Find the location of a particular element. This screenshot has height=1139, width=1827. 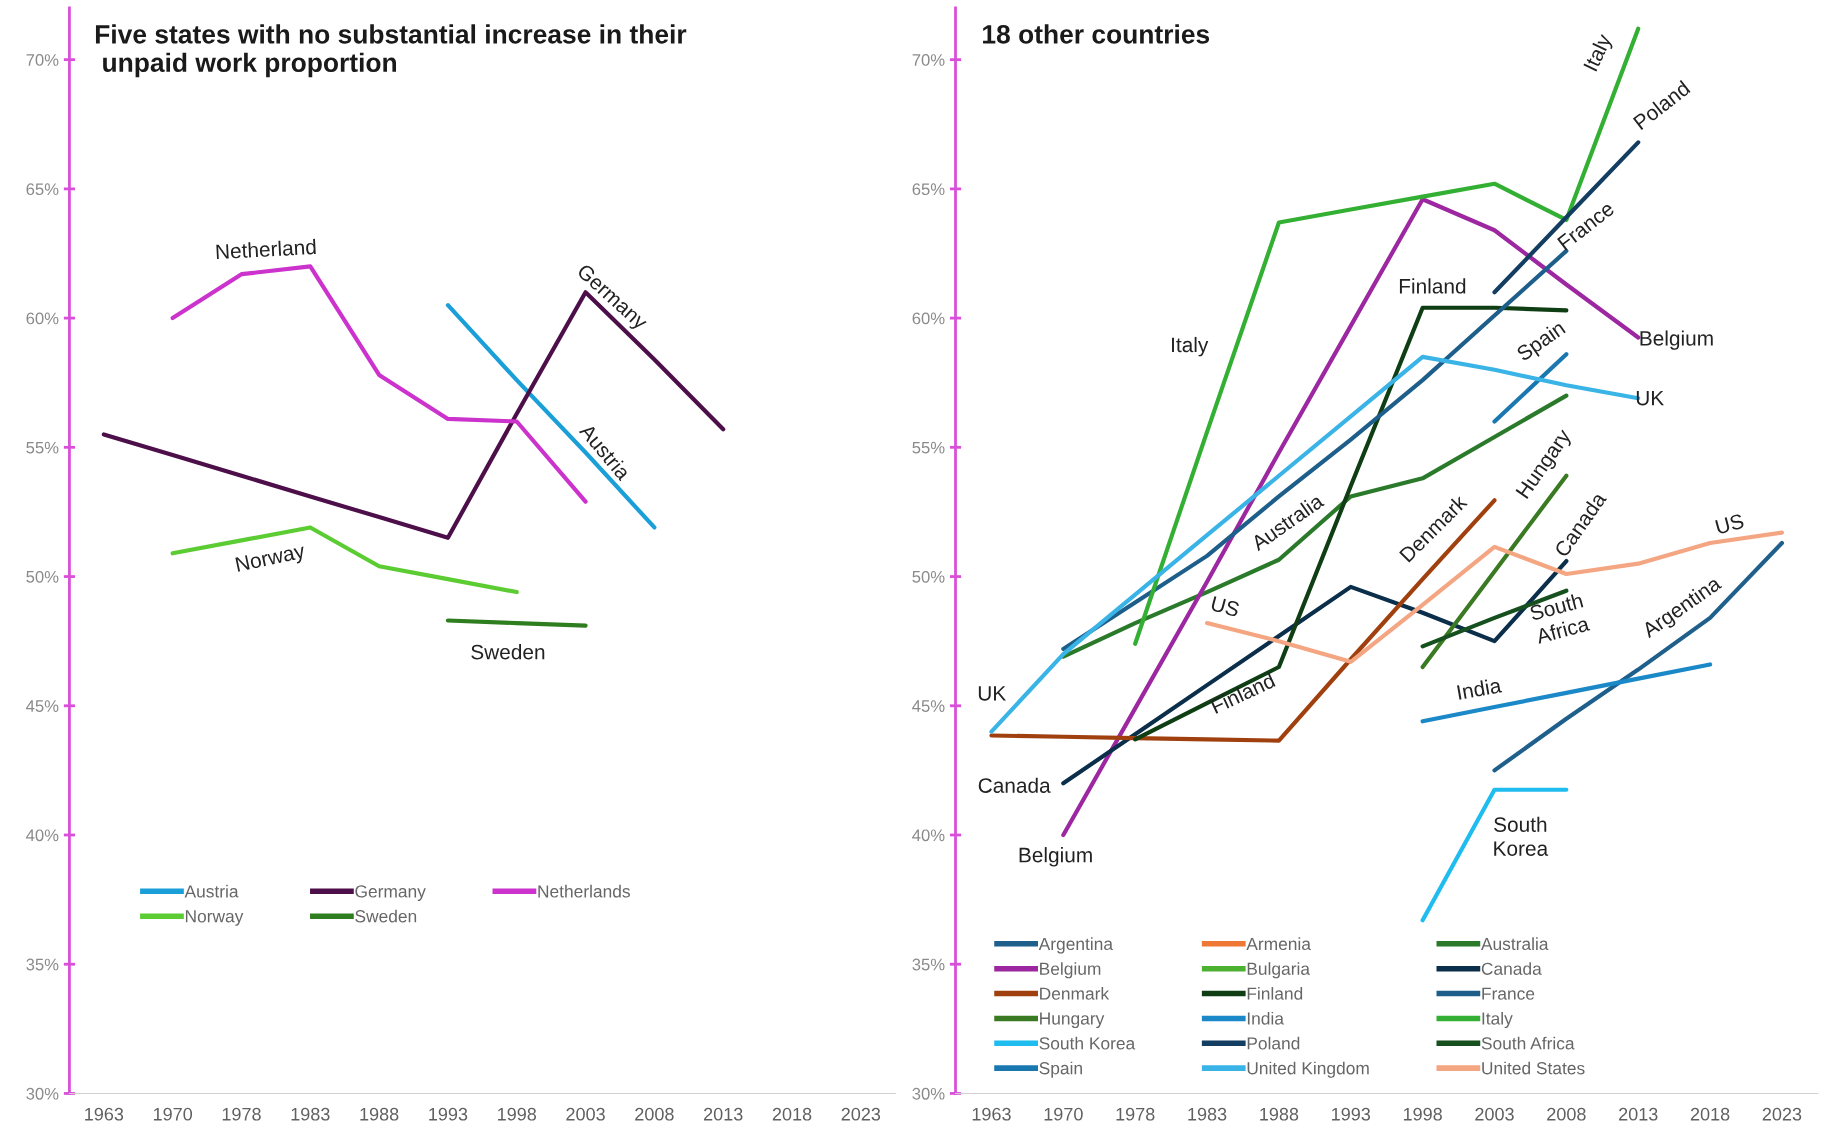

legend-label: India is located at coordinates (1265, 1018).